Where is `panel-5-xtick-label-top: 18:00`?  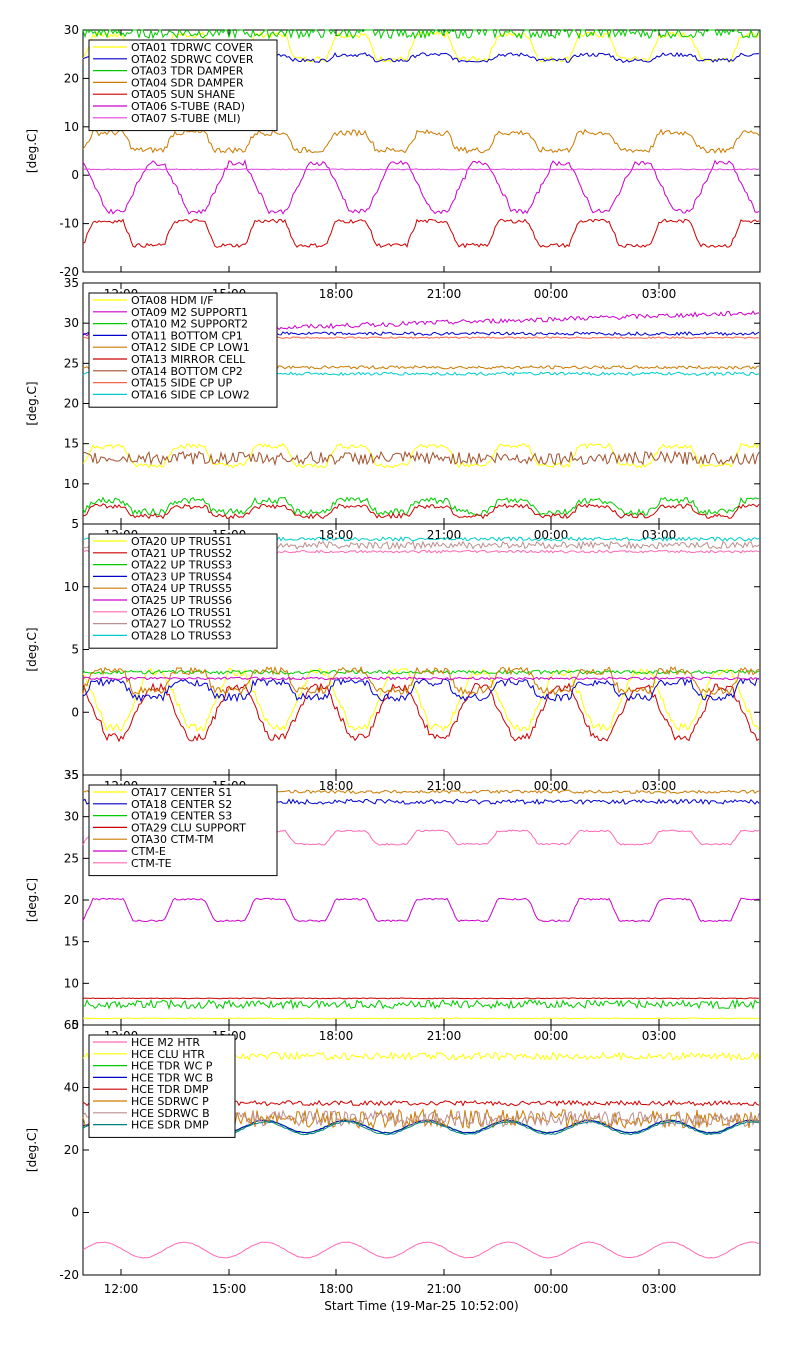 panel-5-xtick-label-top: 18:00 is located at coordinates (336, 1036).